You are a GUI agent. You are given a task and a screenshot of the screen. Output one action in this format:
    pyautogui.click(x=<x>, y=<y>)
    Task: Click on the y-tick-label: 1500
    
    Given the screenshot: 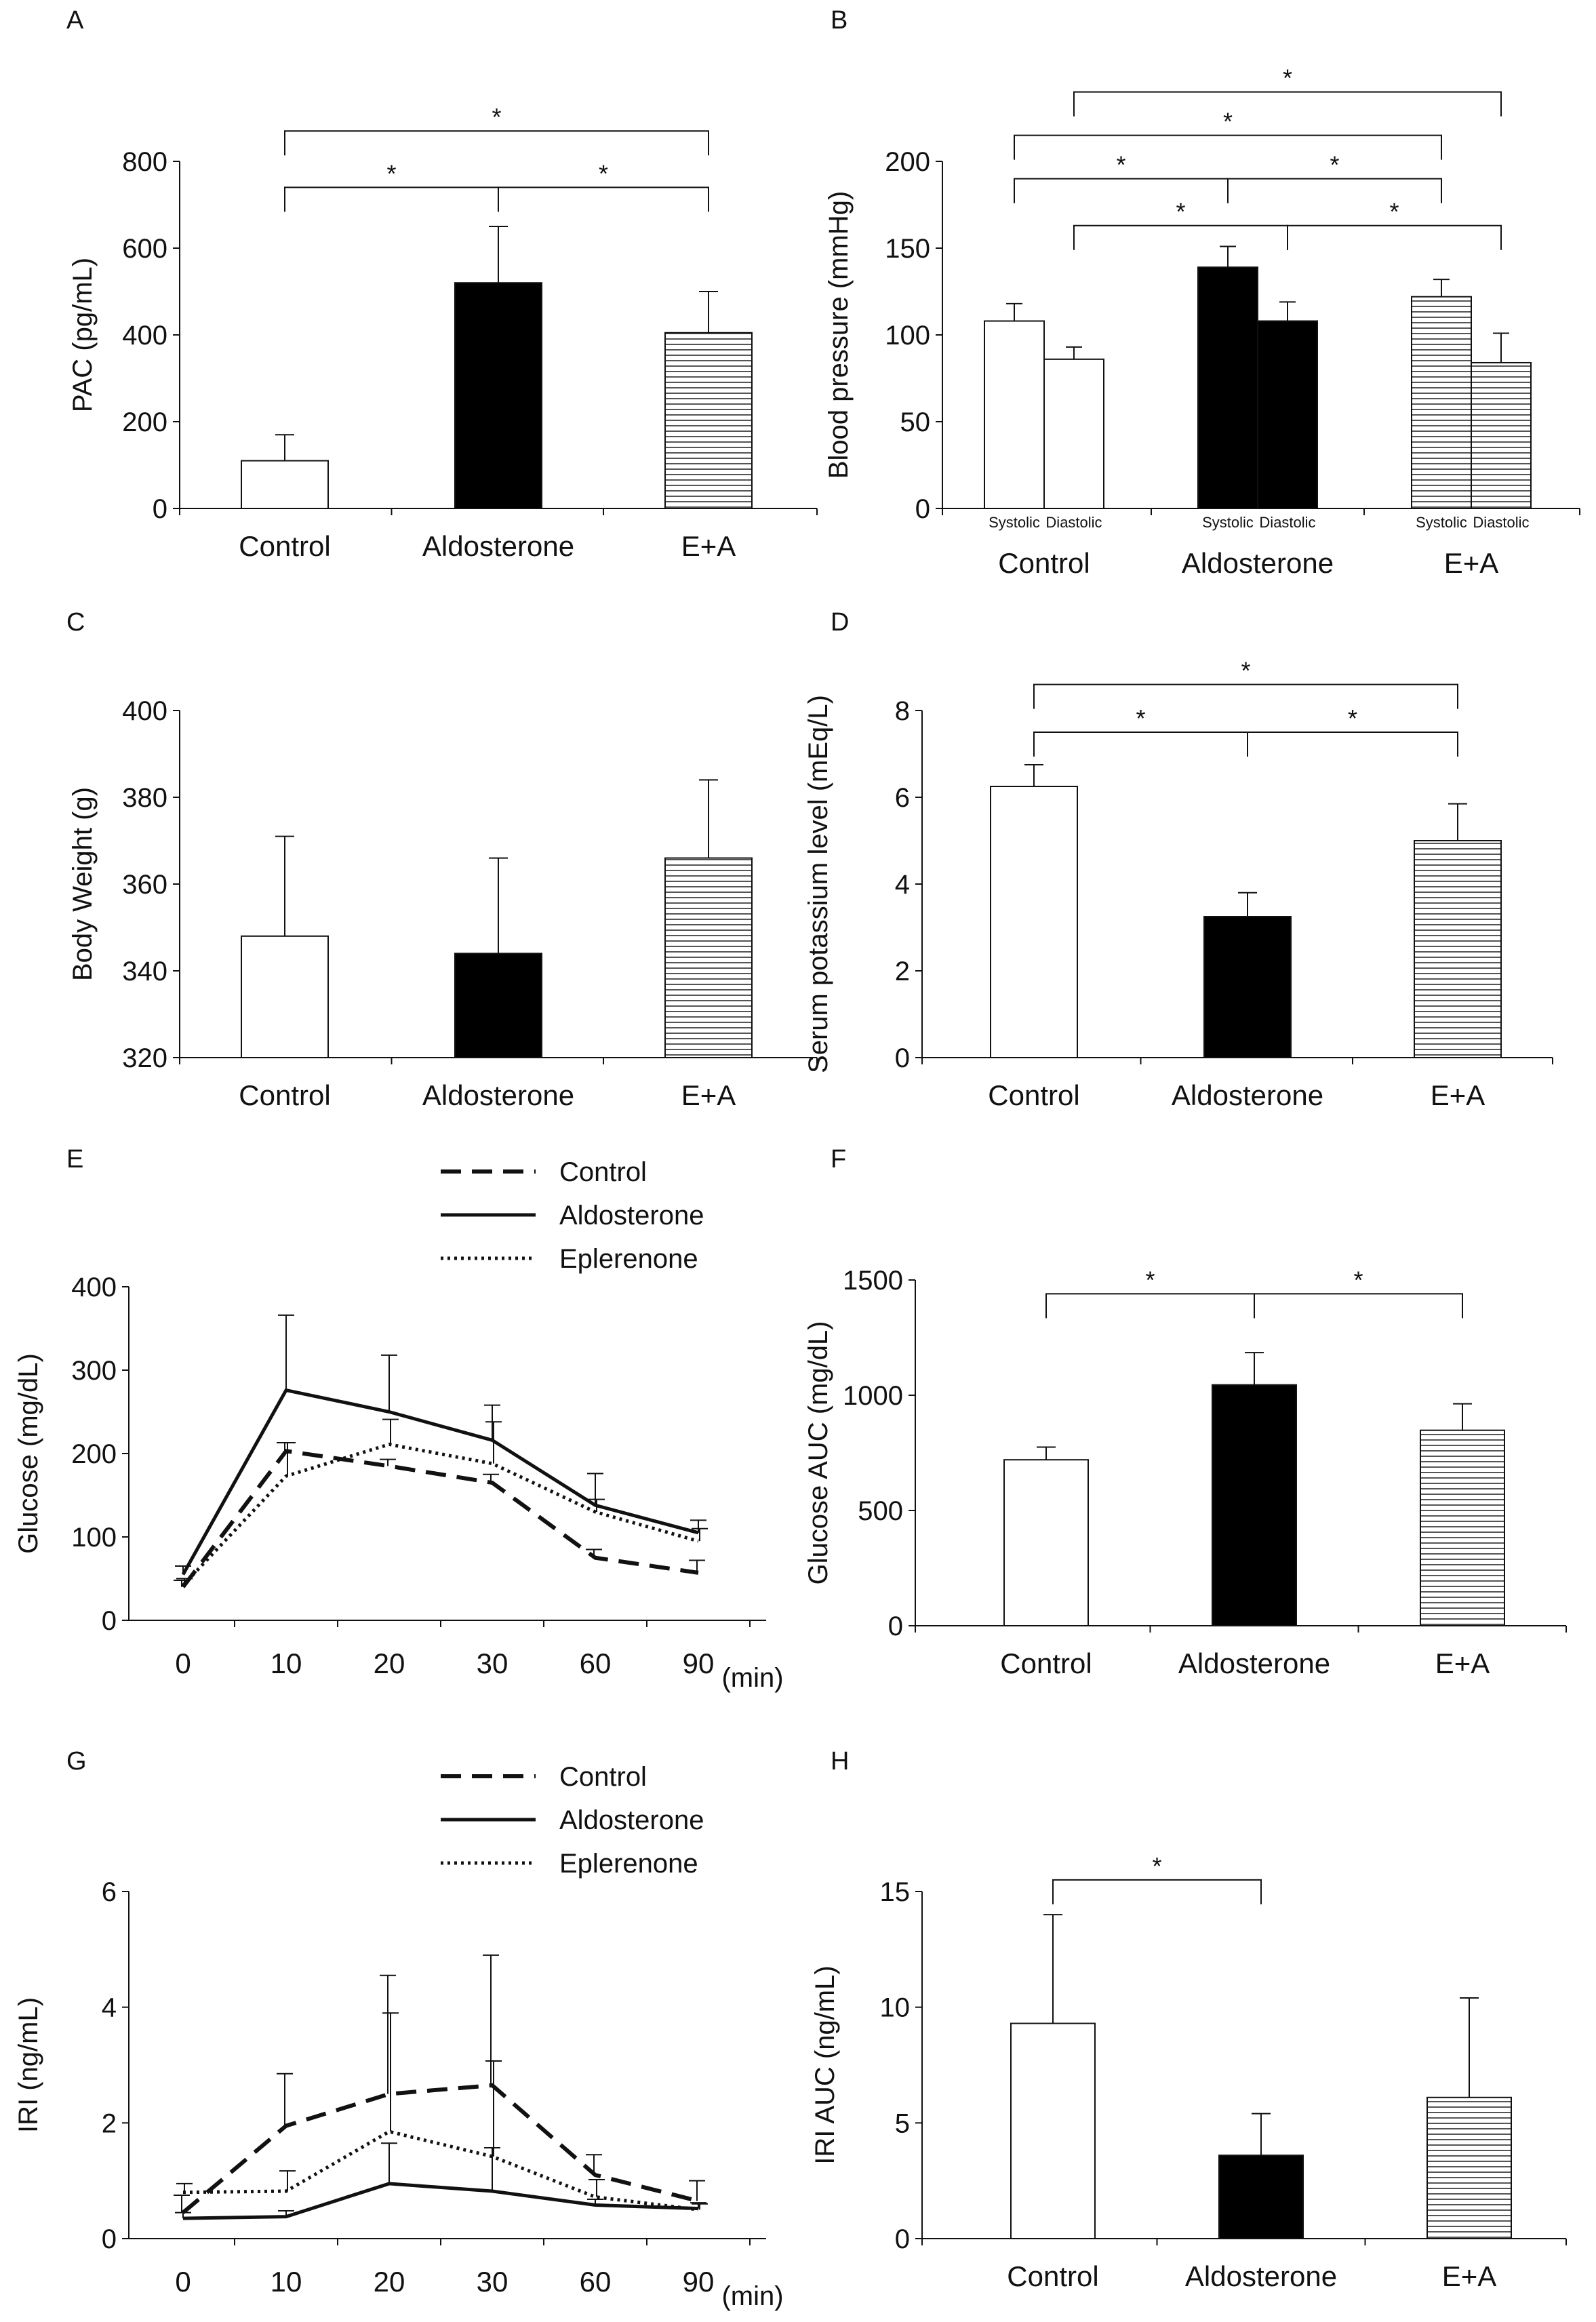 What is the action you would take?
    pyautogui.click(x=873, y=1281)
    